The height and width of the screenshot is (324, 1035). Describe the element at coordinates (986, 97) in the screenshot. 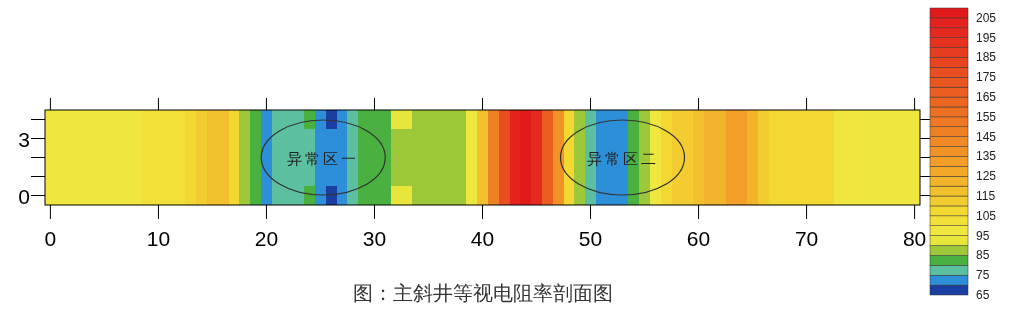

I see `color-bar-label: 165` at that location.